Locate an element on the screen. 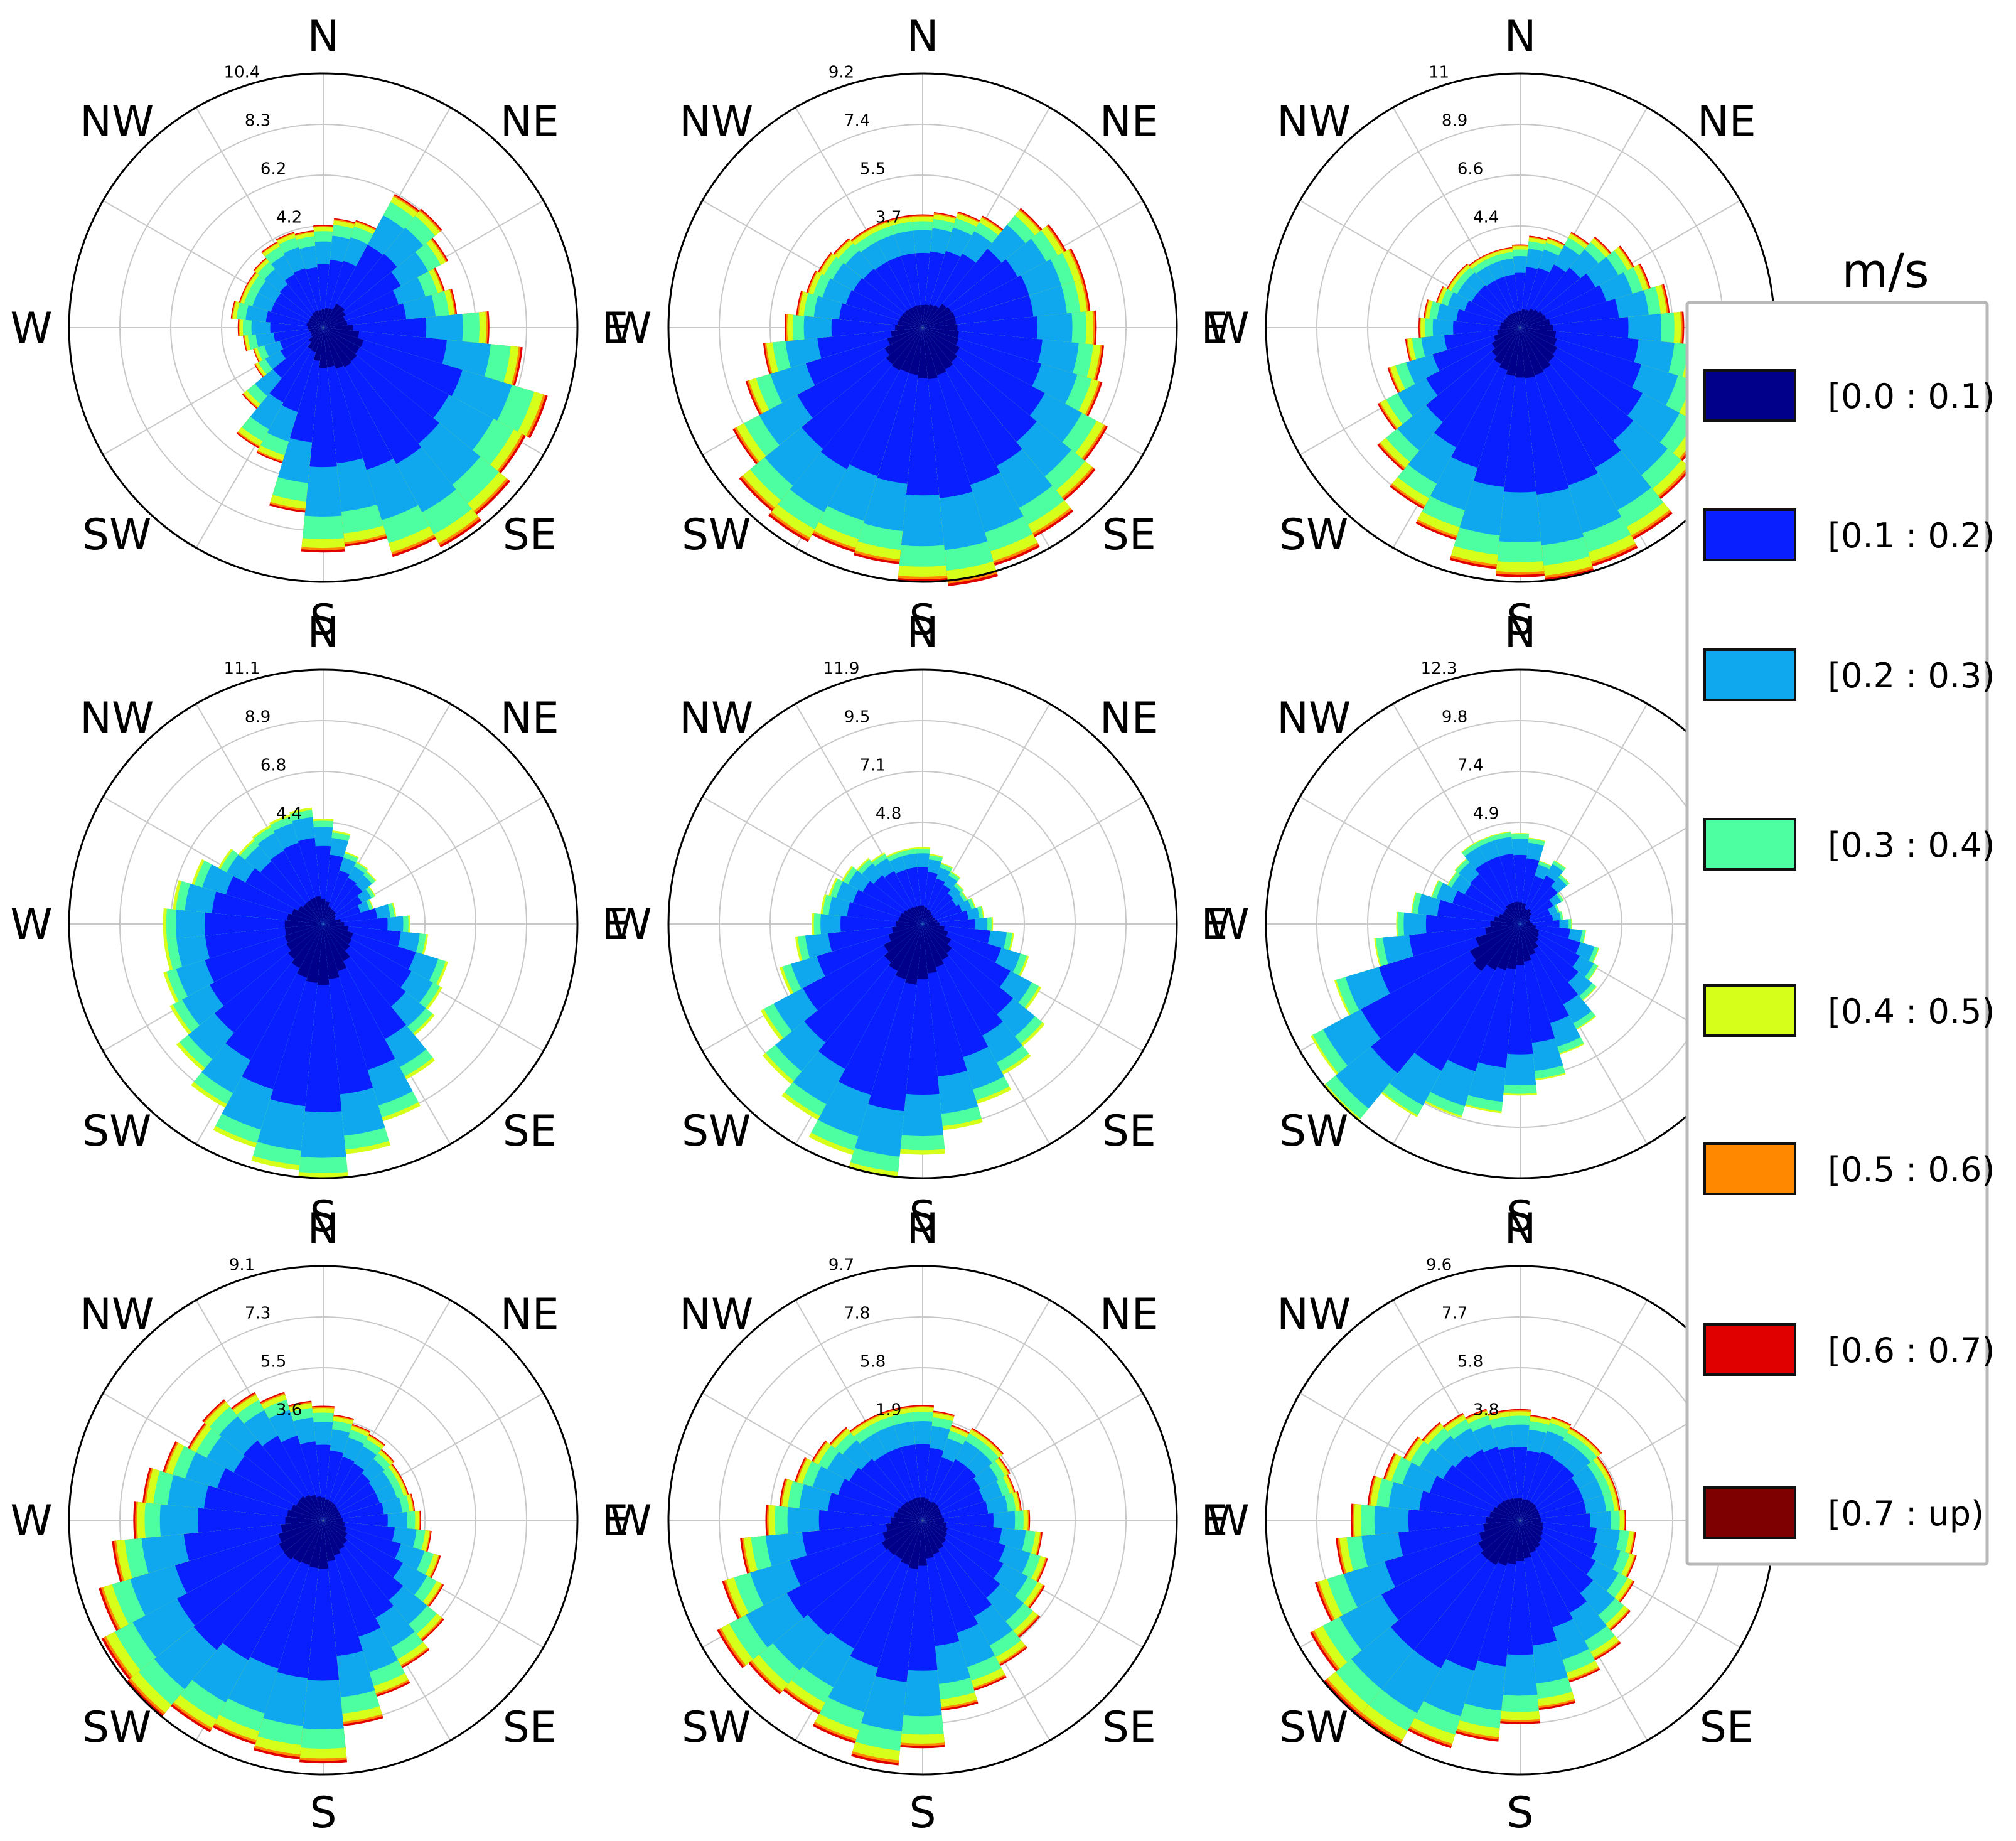 This screenshot has height=1841, width=2016. wind-rose-panel: 3.7 5.5 7.4 9.2 N NE E SE S SW W NW is located at coordinates (918, 328).